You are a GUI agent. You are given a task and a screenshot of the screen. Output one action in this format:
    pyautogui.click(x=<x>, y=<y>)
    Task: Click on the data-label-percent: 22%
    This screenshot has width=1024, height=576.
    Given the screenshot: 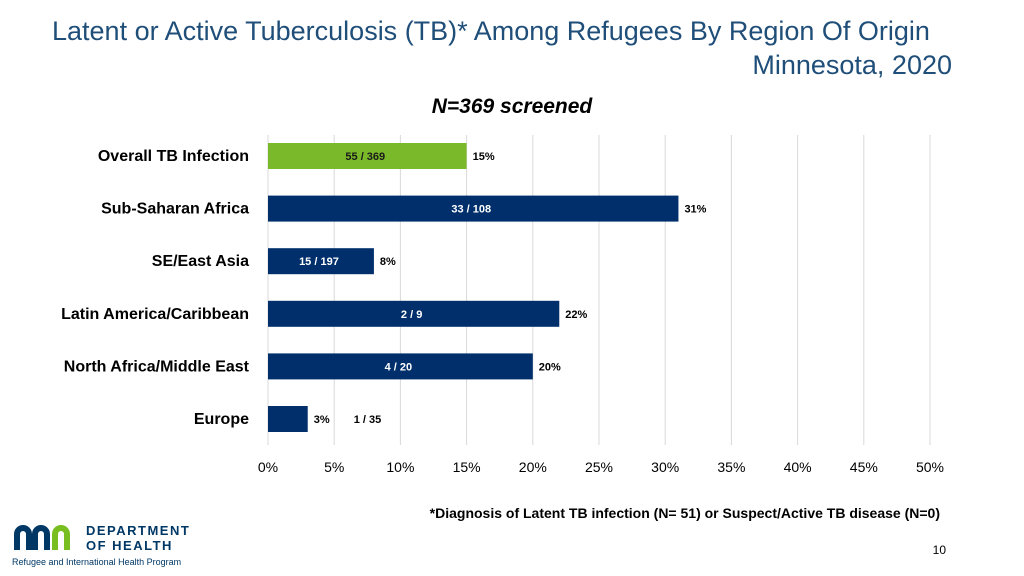 What is the action you would take?
    pyautogui.click(x=576, y=315)
    